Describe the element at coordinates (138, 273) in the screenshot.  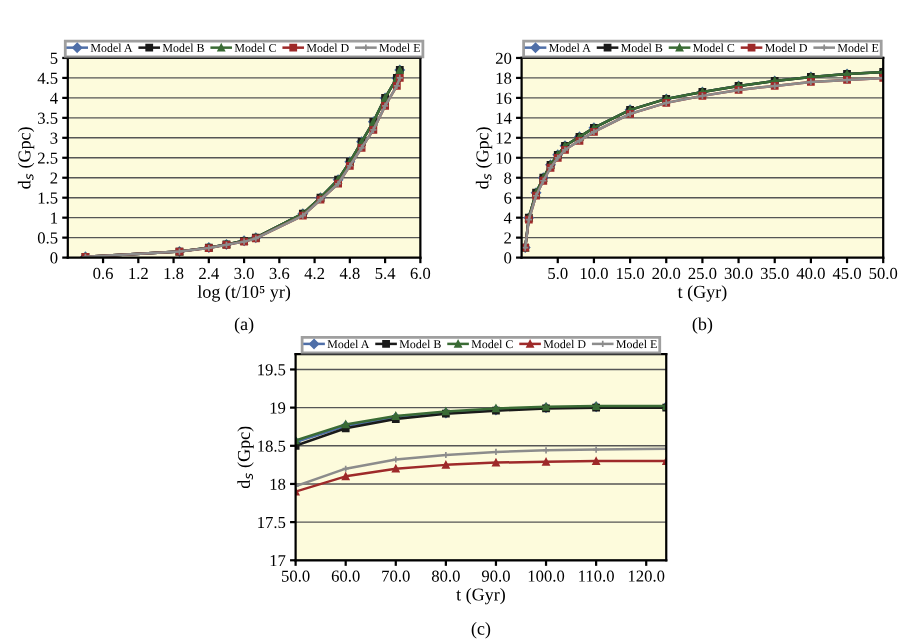
I see `x-tick-label: 1.2` at that location.